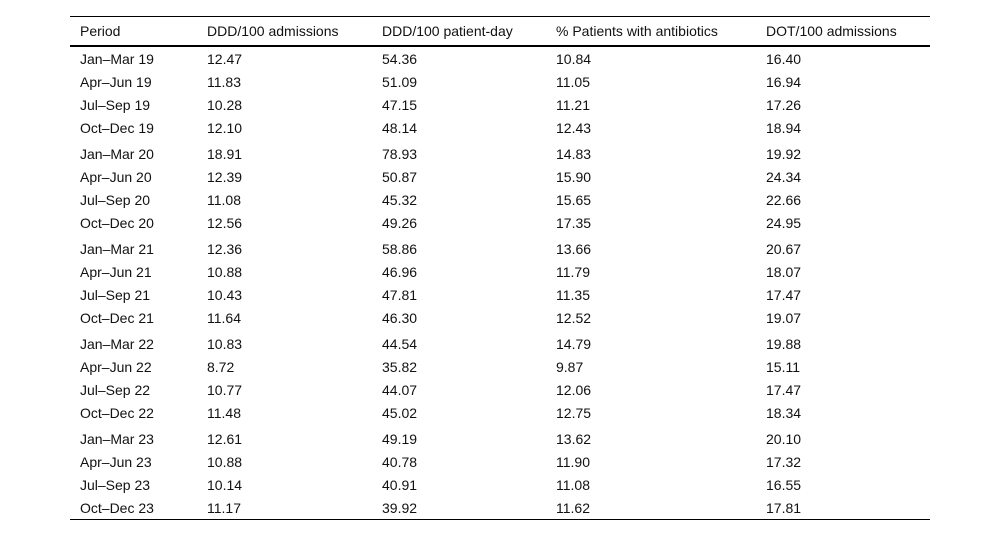 The width and height of the screenshot is (1000, 538). Describe the element at coordinates (225, 389) in the screenshot. I see `value-cell-ddd-100-admissions: 10.77` at that location.